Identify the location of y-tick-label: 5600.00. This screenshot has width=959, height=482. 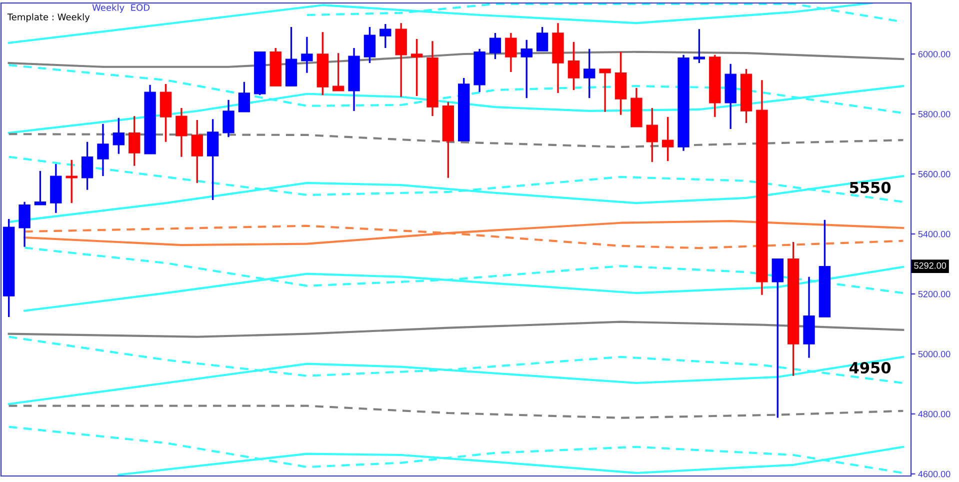
(934, 174).